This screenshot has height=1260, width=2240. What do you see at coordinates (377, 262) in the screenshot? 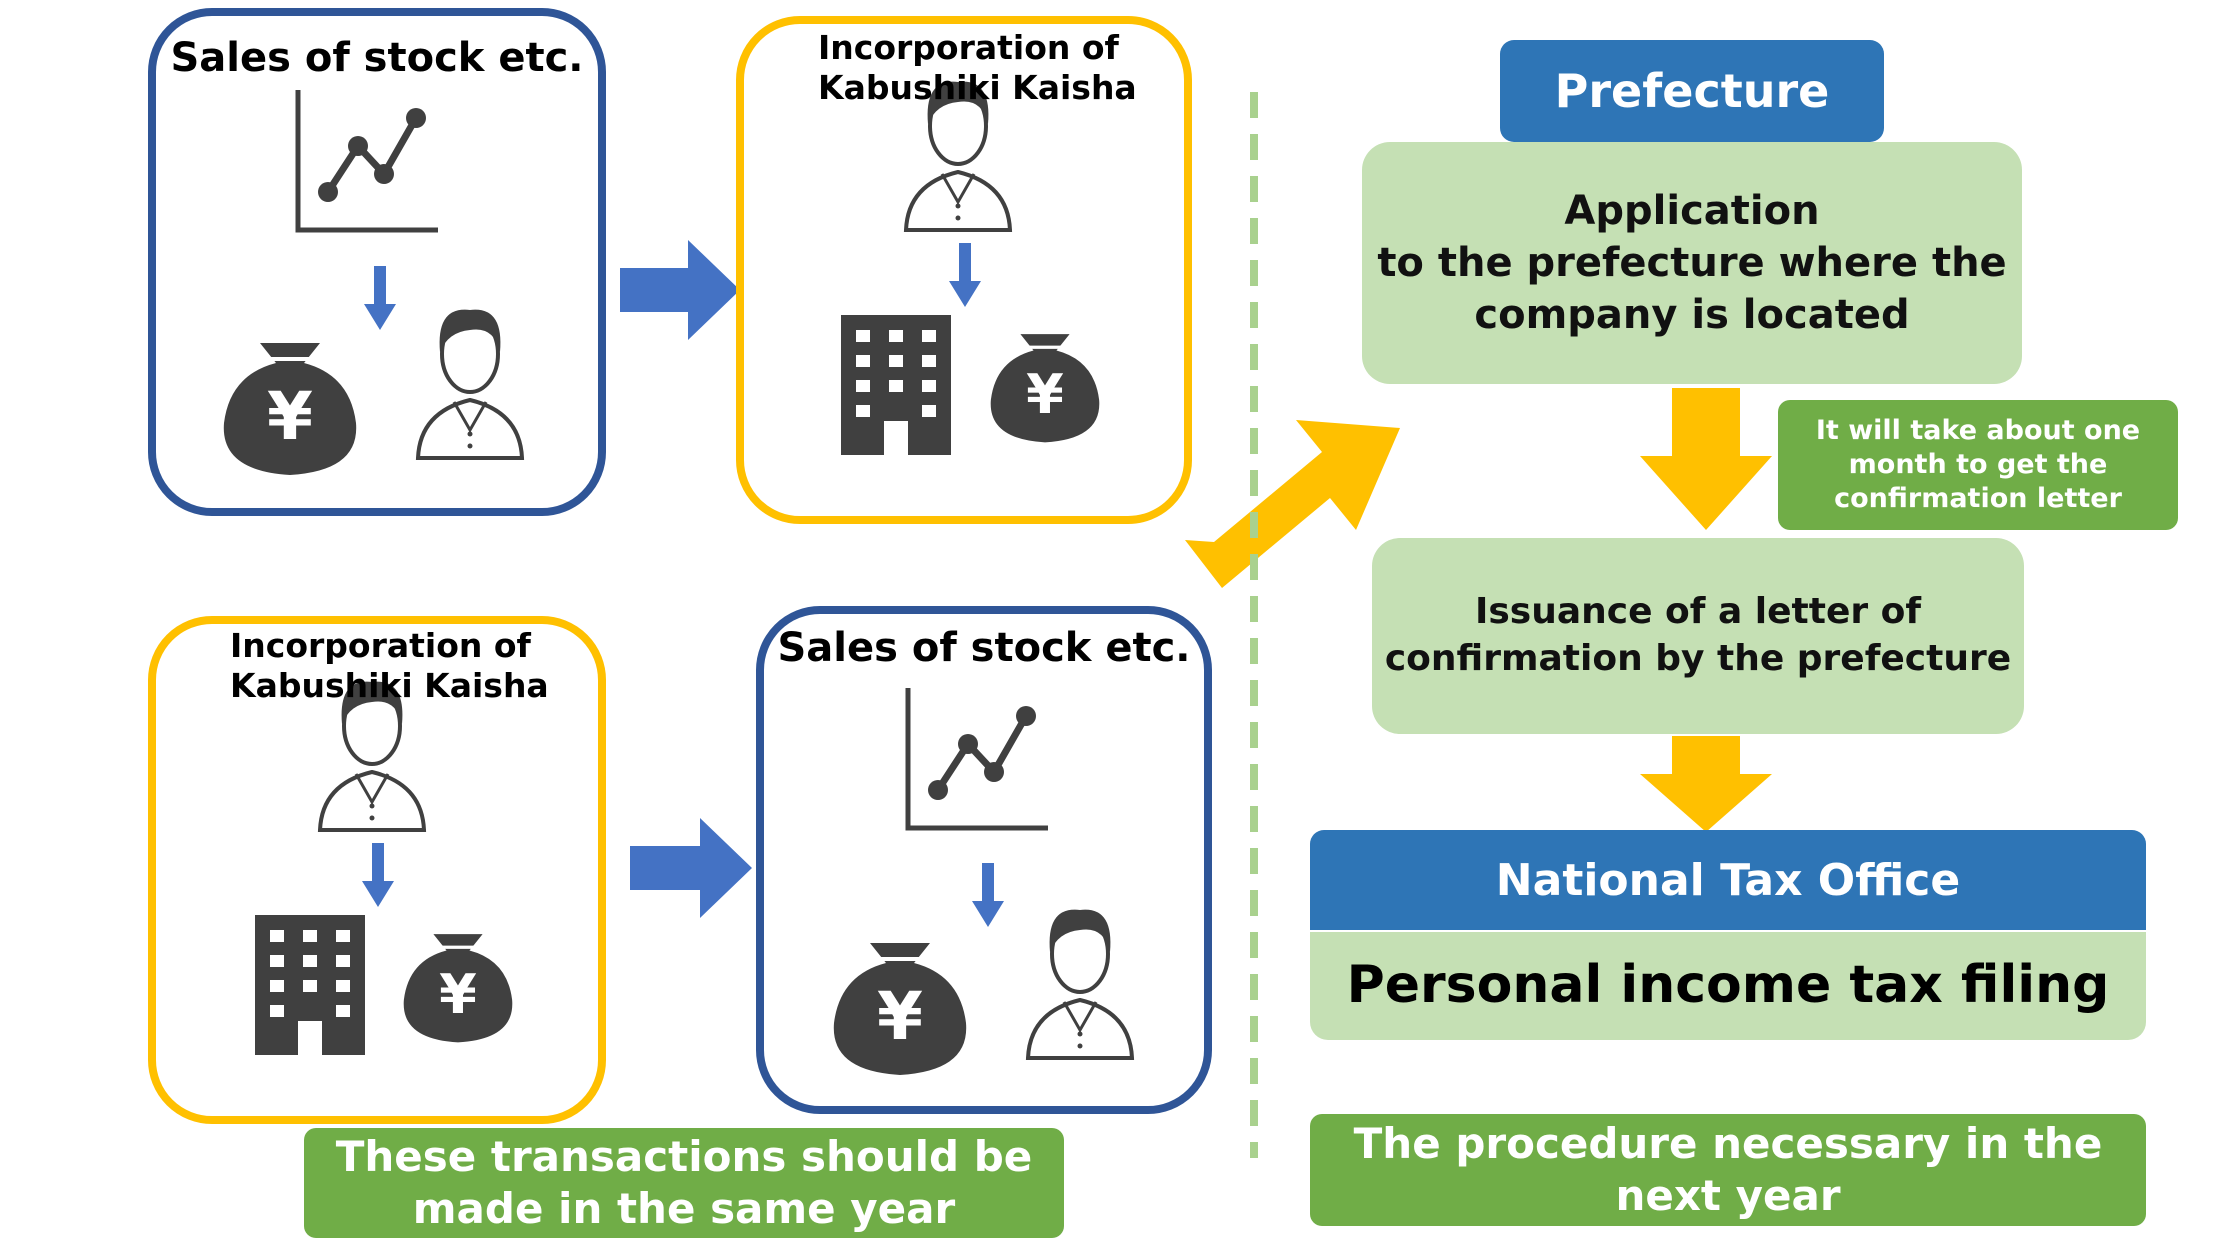
I see `top-sales-box` at bounding box center [377, 262].